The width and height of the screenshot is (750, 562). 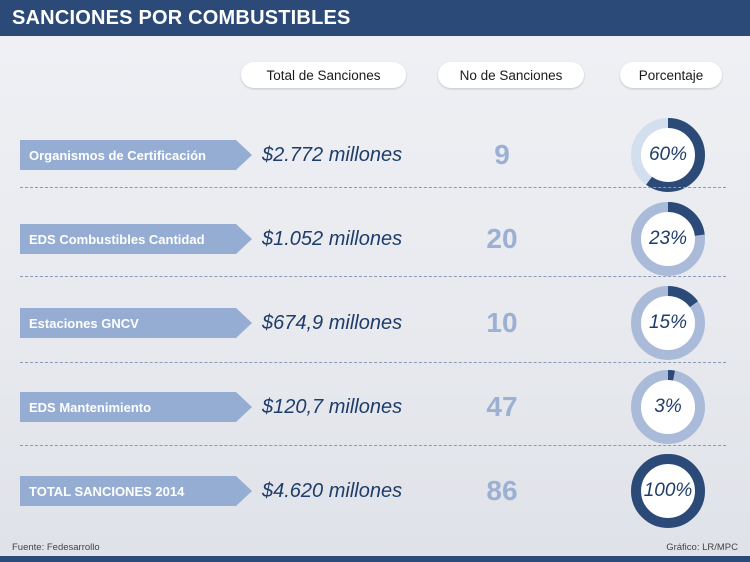 What do you see at coordinates (56, 547) in the screenshot?
I see `footer-source: Fuente: Fedesarrollo` at bounding box center [56, 547].